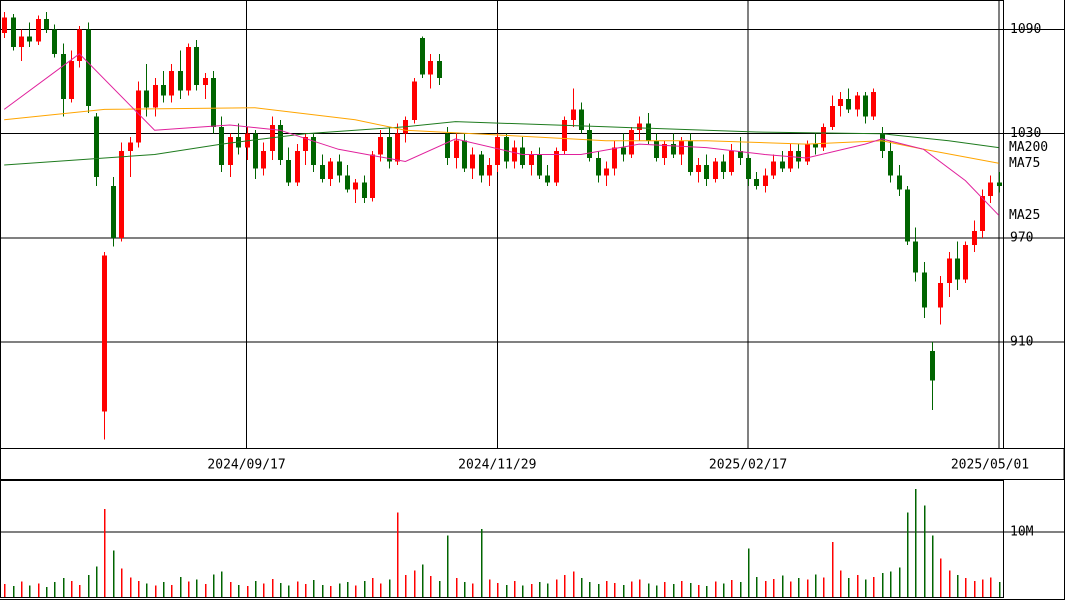 The width and height of the screenshot is (1065, 600). Describe the element at coordinates (1024, 215) in the screenshot. I see `legend-label: MA25` at that location.